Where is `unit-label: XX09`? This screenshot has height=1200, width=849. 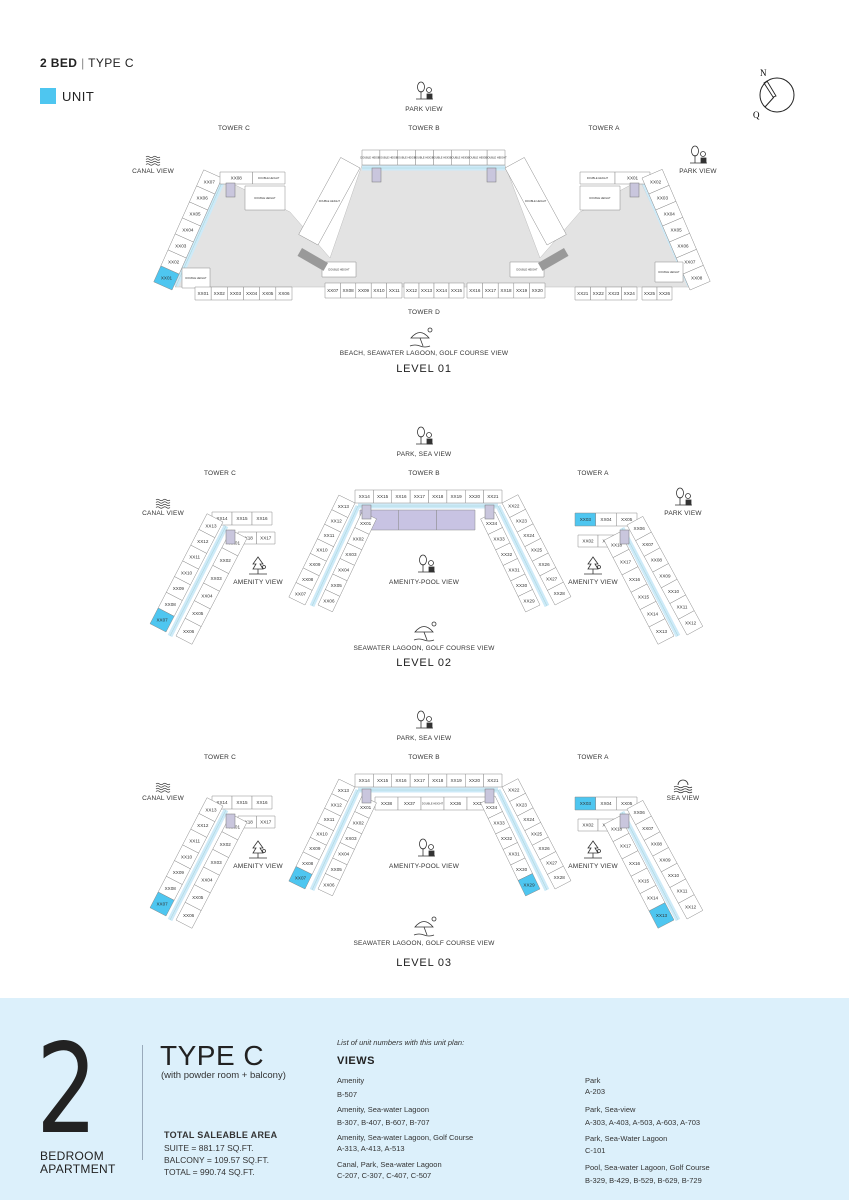 unit-label: XX09 is located at coordinates (364, 290).